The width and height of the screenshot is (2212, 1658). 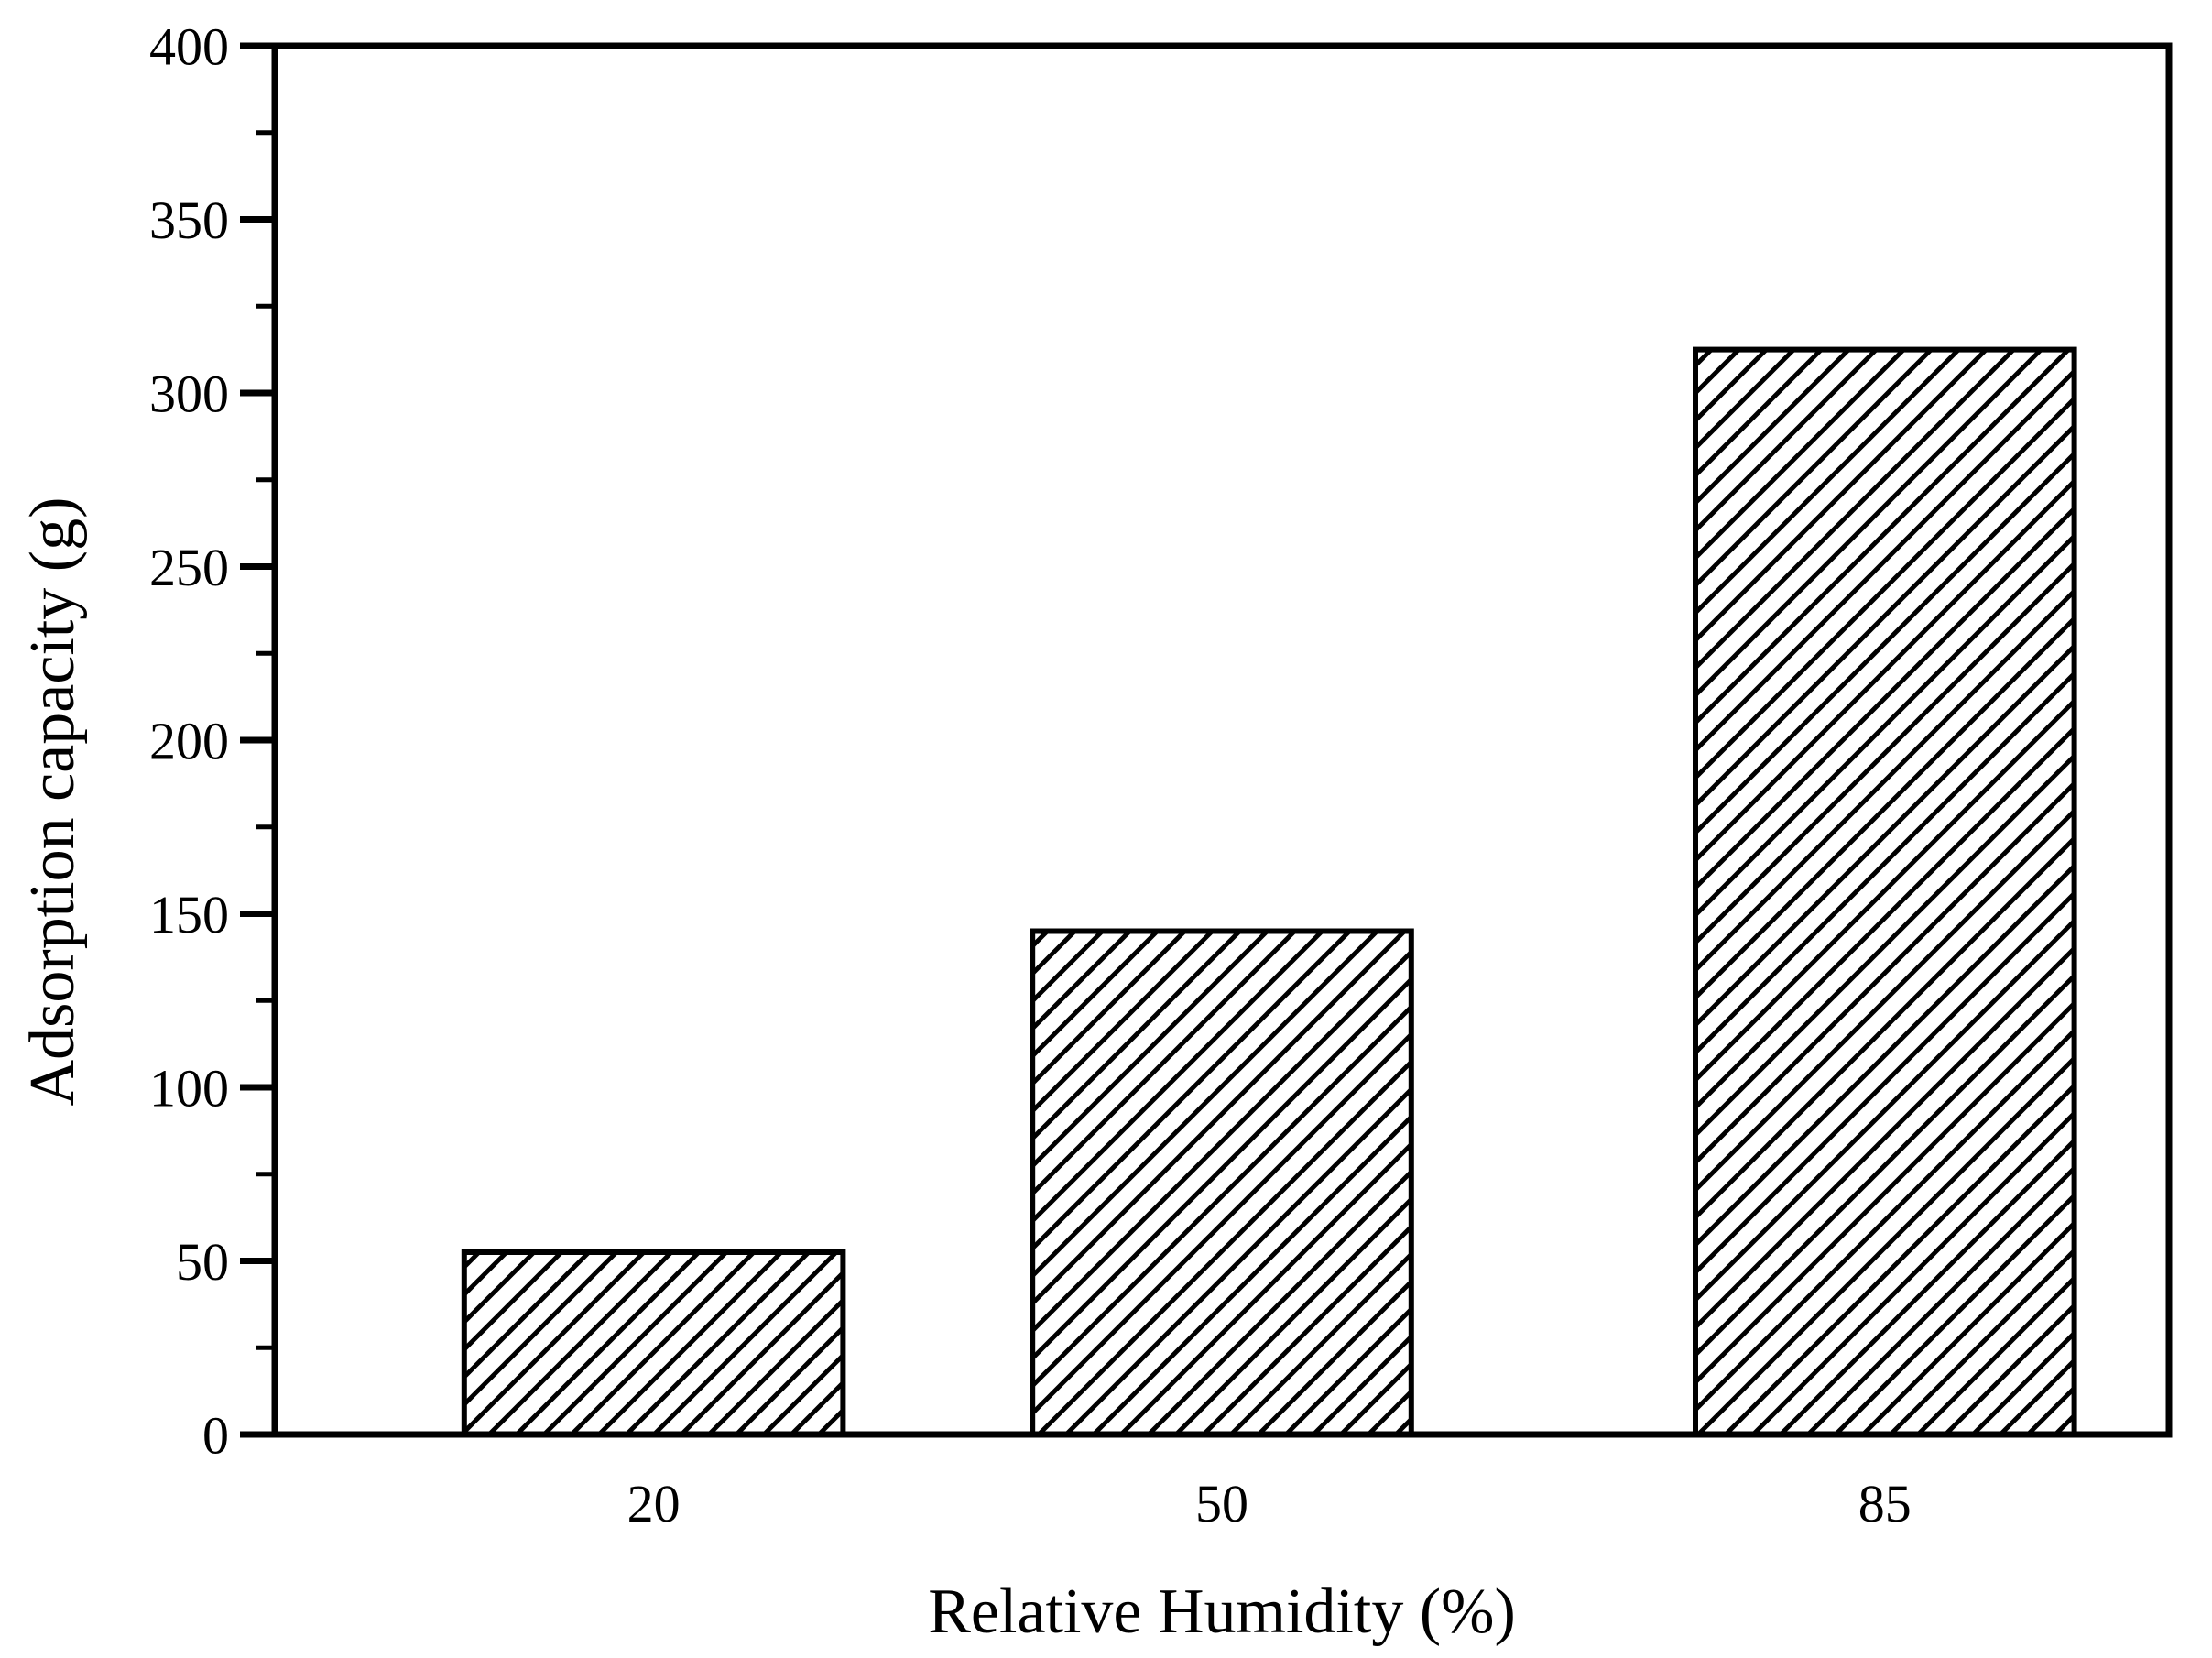 I want to click on y-tick-label: 150, so click(x=189, y=914).